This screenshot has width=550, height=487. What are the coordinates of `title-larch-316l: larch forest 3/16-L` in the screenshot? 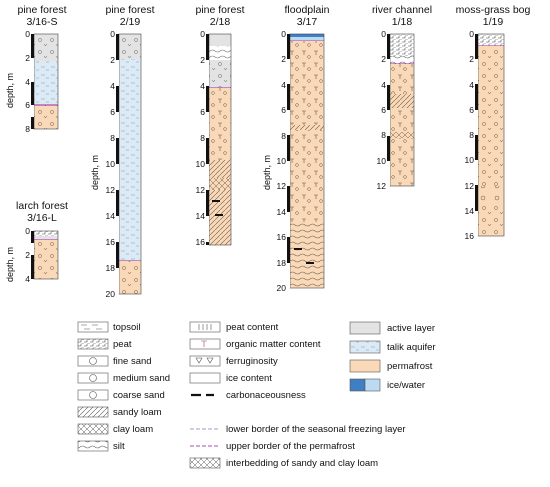 It's located at (42, 212).